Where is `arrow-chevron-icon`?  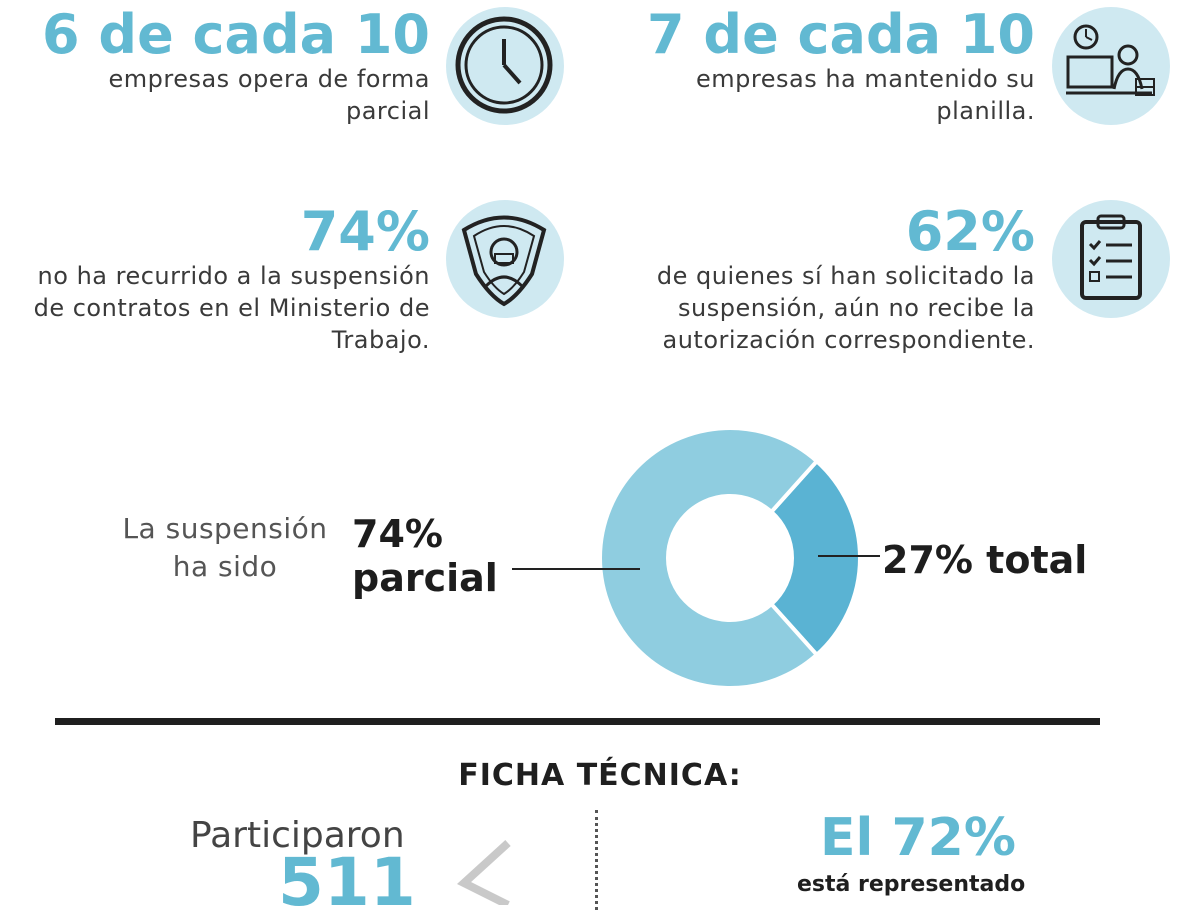
arrow-chevron-icon is located at coordinates (483, 872).